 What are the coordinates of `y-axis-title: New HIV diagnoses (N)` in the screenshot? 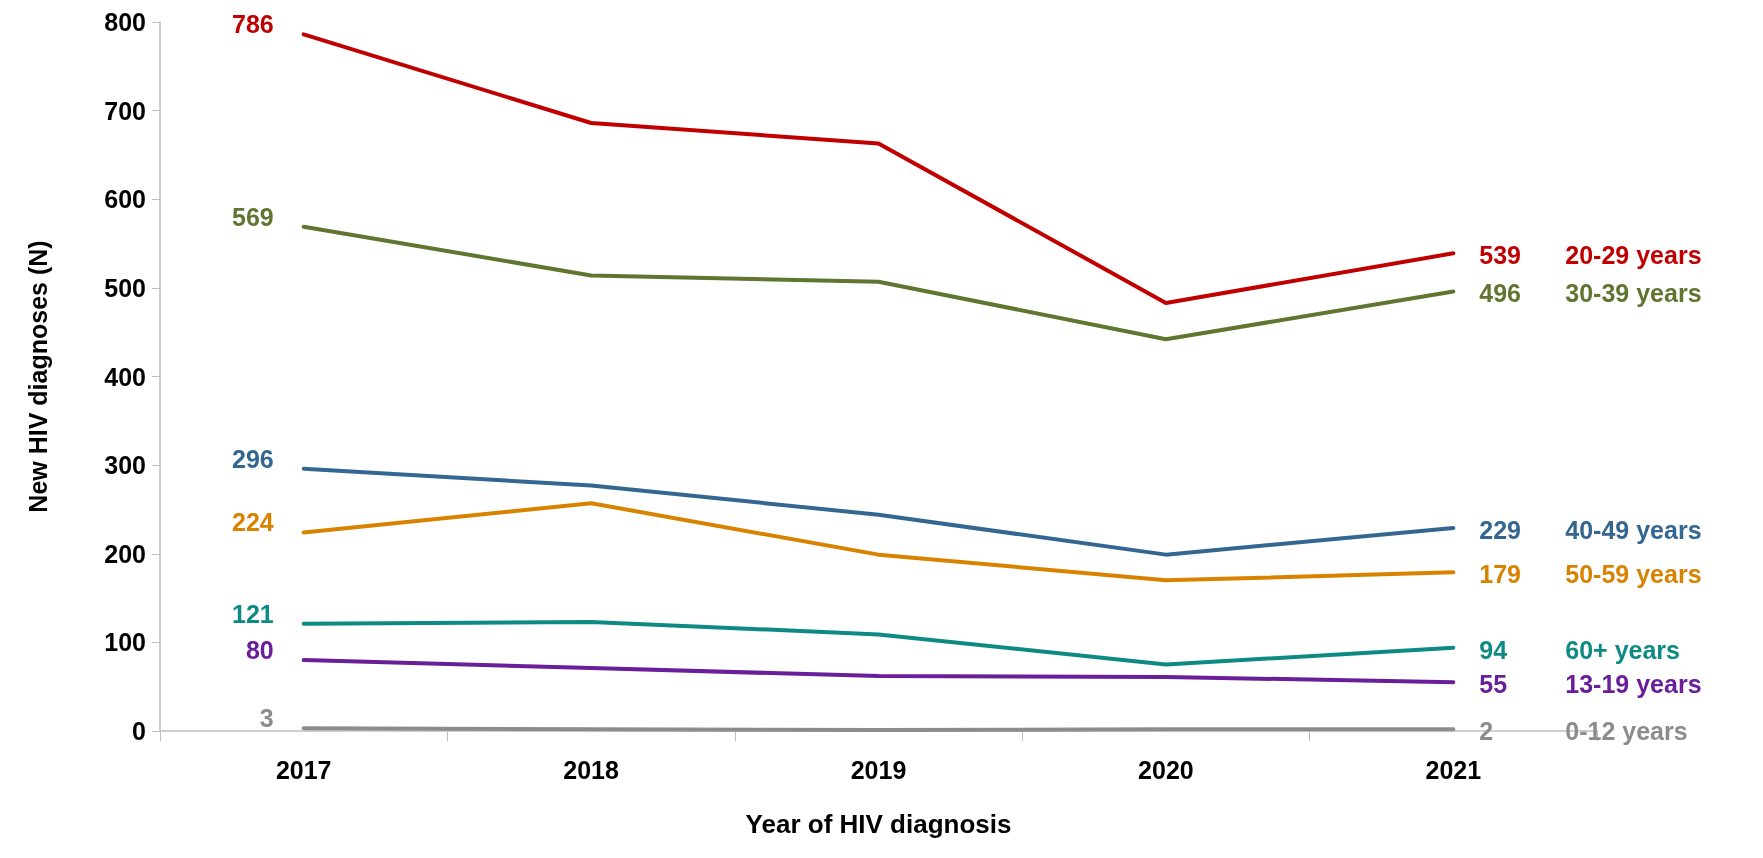 It's located at (37, 376).